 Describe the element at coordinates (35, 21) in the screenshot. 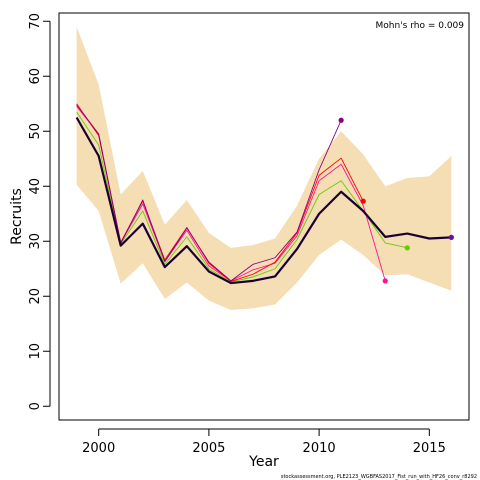

I see `y-tick-label-70: 70` at that location.